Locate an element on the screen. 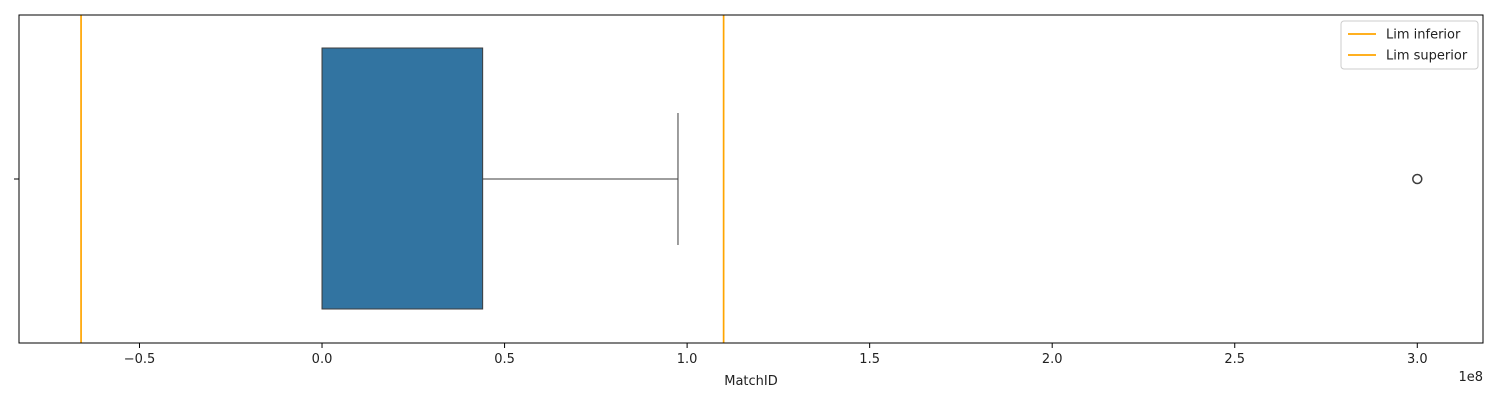 This screenshot has height=400, width=1500. x-axis-title: MatchID is located at coordinates (751, 381).